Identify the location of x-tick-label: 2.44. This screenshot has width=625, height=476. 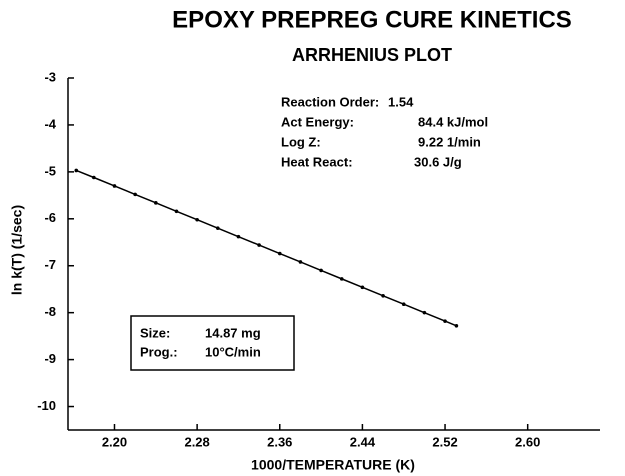
(363, 441).